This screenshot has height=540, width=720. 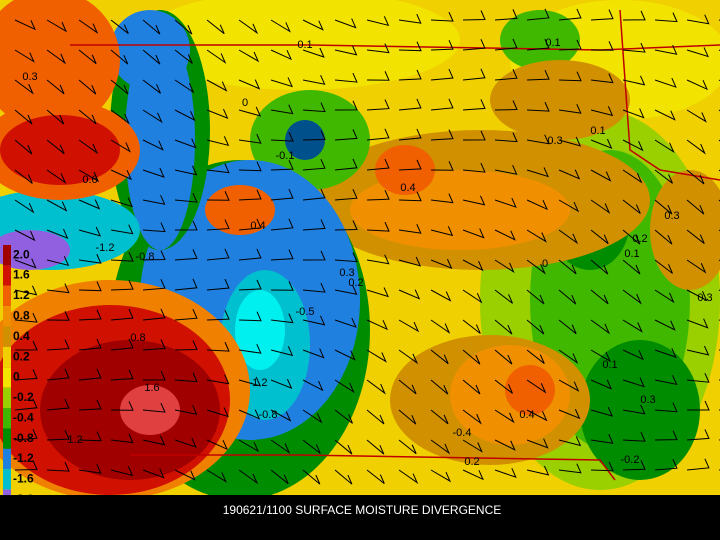 What do you see at coordinates (346, 273) in the screenshot?
I see `contour-label: 0.3` at bounding box center [346, 273].